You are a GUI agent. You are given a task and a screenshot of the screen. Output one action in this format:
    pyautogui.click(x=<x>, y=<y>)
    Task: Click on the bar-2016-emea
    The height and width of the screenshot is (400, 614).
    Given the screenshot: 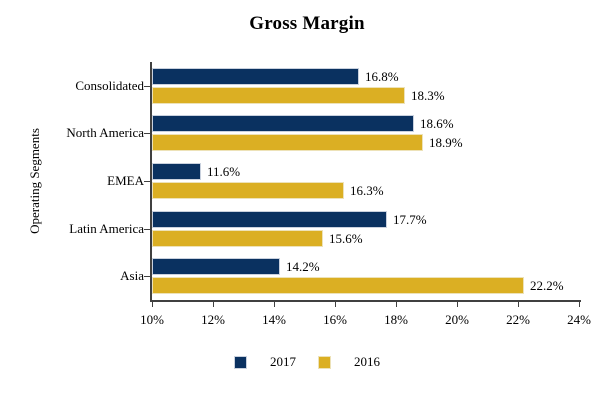 What is the action you would take?
    pyautogui.click(x=248, y=190)
    